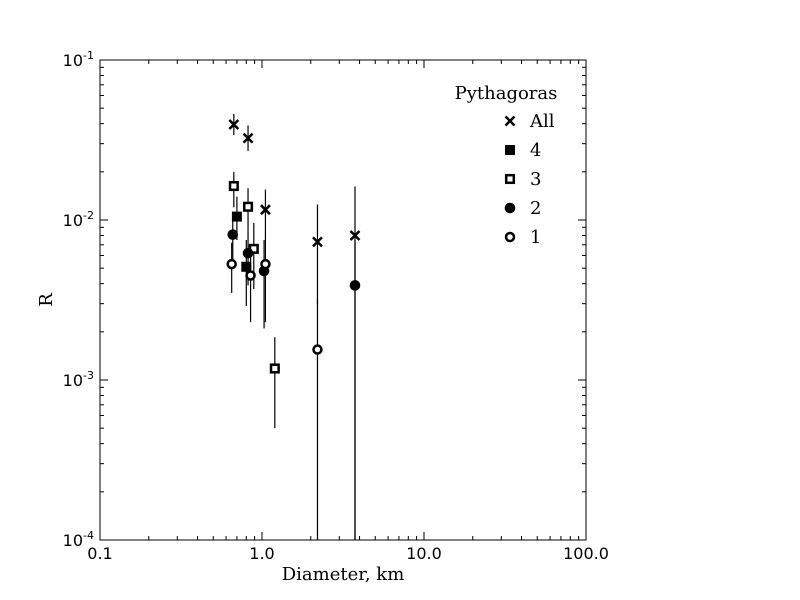 This screenshot has width=800, height=600. Describe the element at coordinates (535, 150) in the screenshot. I see `legend-label: 4` at that location.